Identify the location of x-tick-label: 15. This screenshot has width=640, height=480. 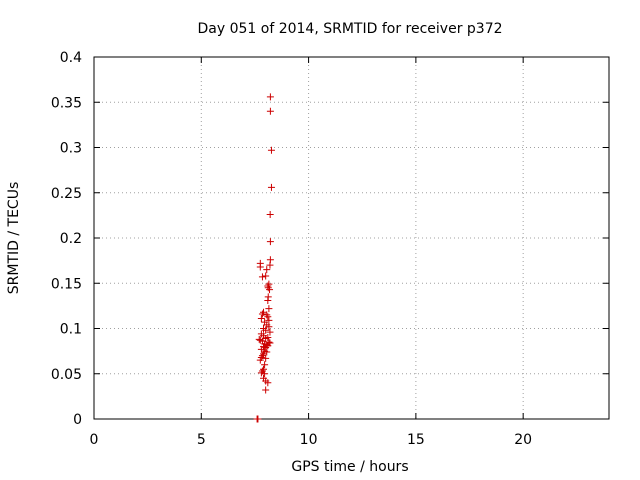
(416, 440).